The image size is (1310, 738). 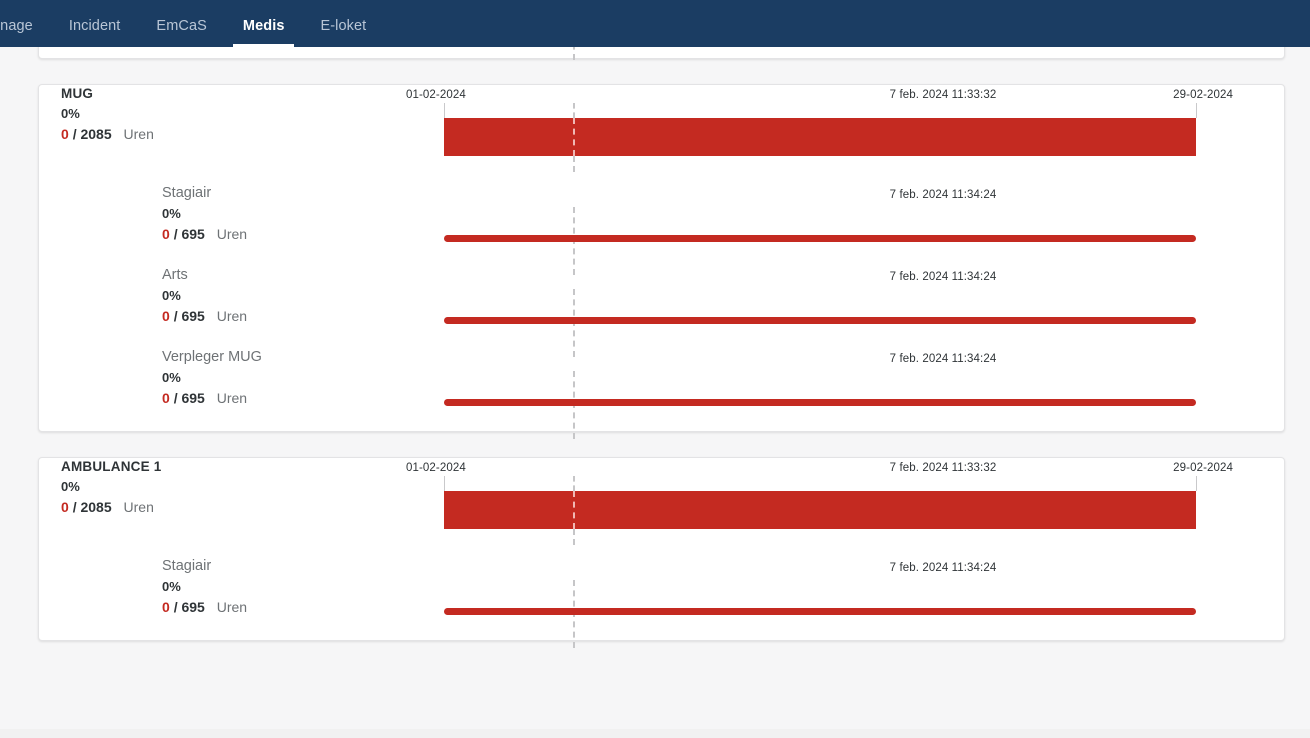 I want to click on nav-tab-list: gnage Incident EmCaS Medis E-loket, so click(x=192, y=23).